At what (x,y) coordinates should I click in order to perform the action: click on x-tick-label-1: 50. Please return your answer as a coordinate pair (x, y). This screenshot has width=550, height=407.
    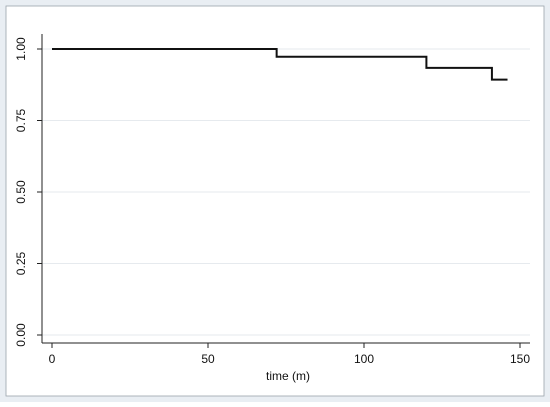
    Looking at the image, I should click on (208, 359).